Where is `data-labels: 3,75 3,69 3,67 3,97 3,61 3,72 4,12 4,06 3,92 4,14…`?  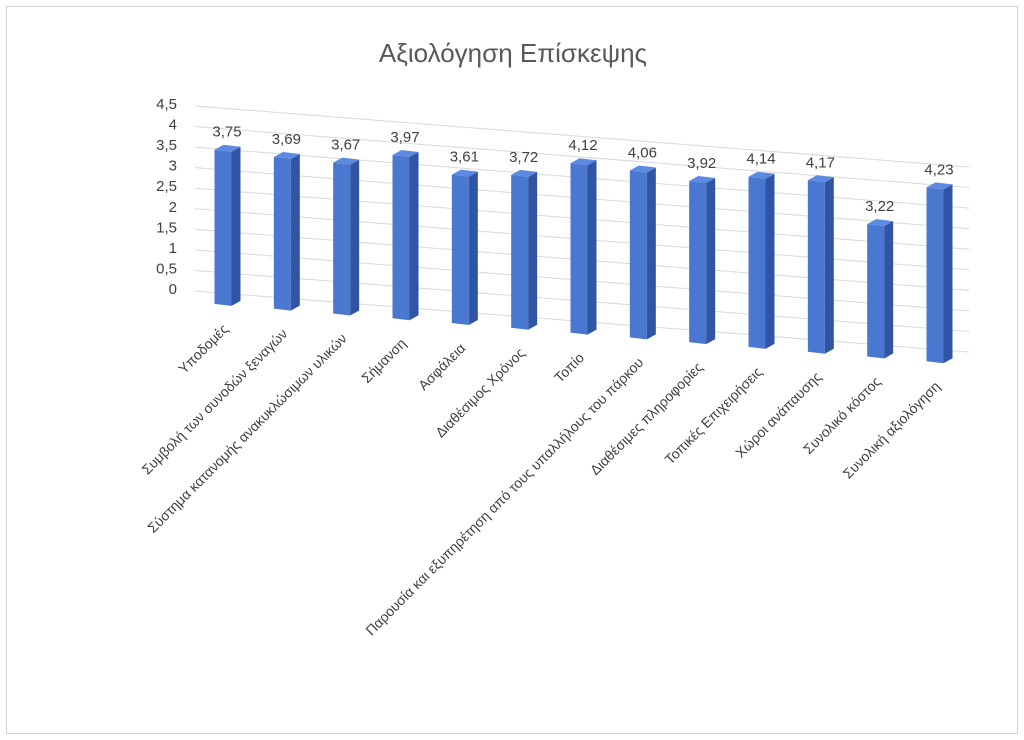 data-labels: 3,75 3,69 3,67 3,97 3,61 3,72 4,12 4,06 3,92 4,14… is located at coordinates (582, 169).